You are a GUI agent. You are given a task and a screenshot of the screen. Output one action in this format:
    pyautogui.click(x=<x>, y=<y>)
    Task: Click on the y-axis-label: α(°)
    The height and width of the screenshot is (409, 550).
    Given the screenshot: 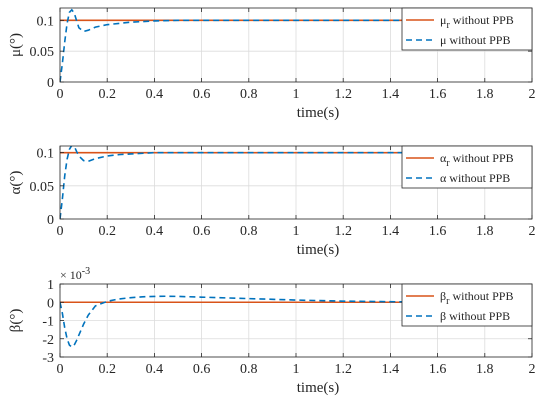 What is the action you would take?
    pyautogui.click(x=16, y=183)
    